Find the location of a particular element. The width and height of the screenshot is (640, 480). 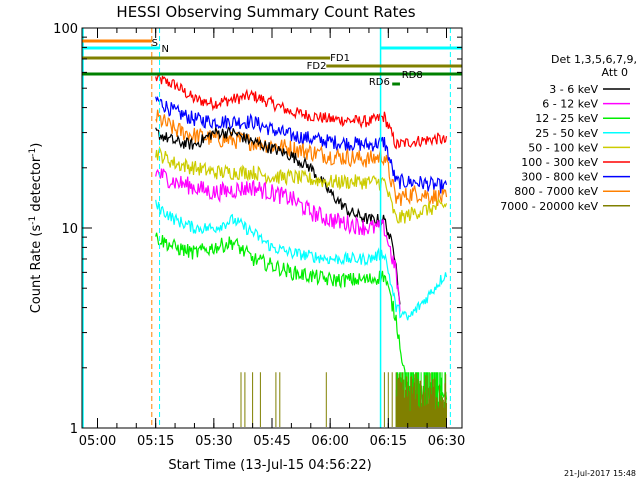

y-axis-label-main: Count Rate (s is located at coordinates (36, 269).